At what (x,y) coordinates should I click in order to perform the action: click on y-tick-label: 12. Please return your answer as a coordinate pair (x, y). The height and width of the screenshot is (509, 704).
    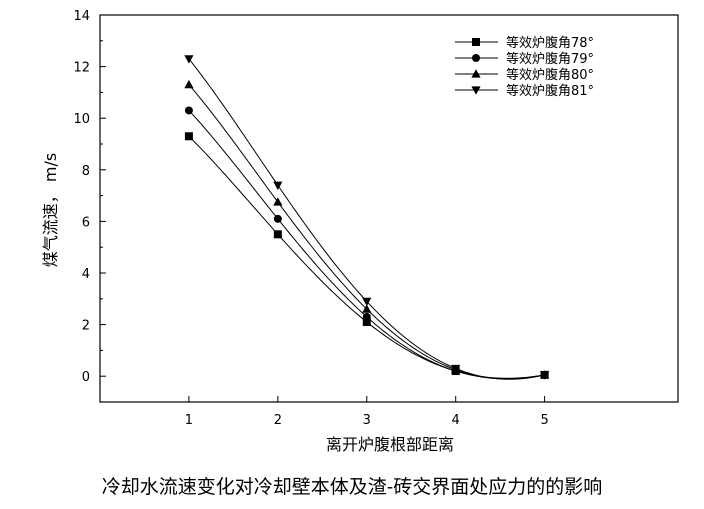
    Looking at the image, I should click on (81, 68).